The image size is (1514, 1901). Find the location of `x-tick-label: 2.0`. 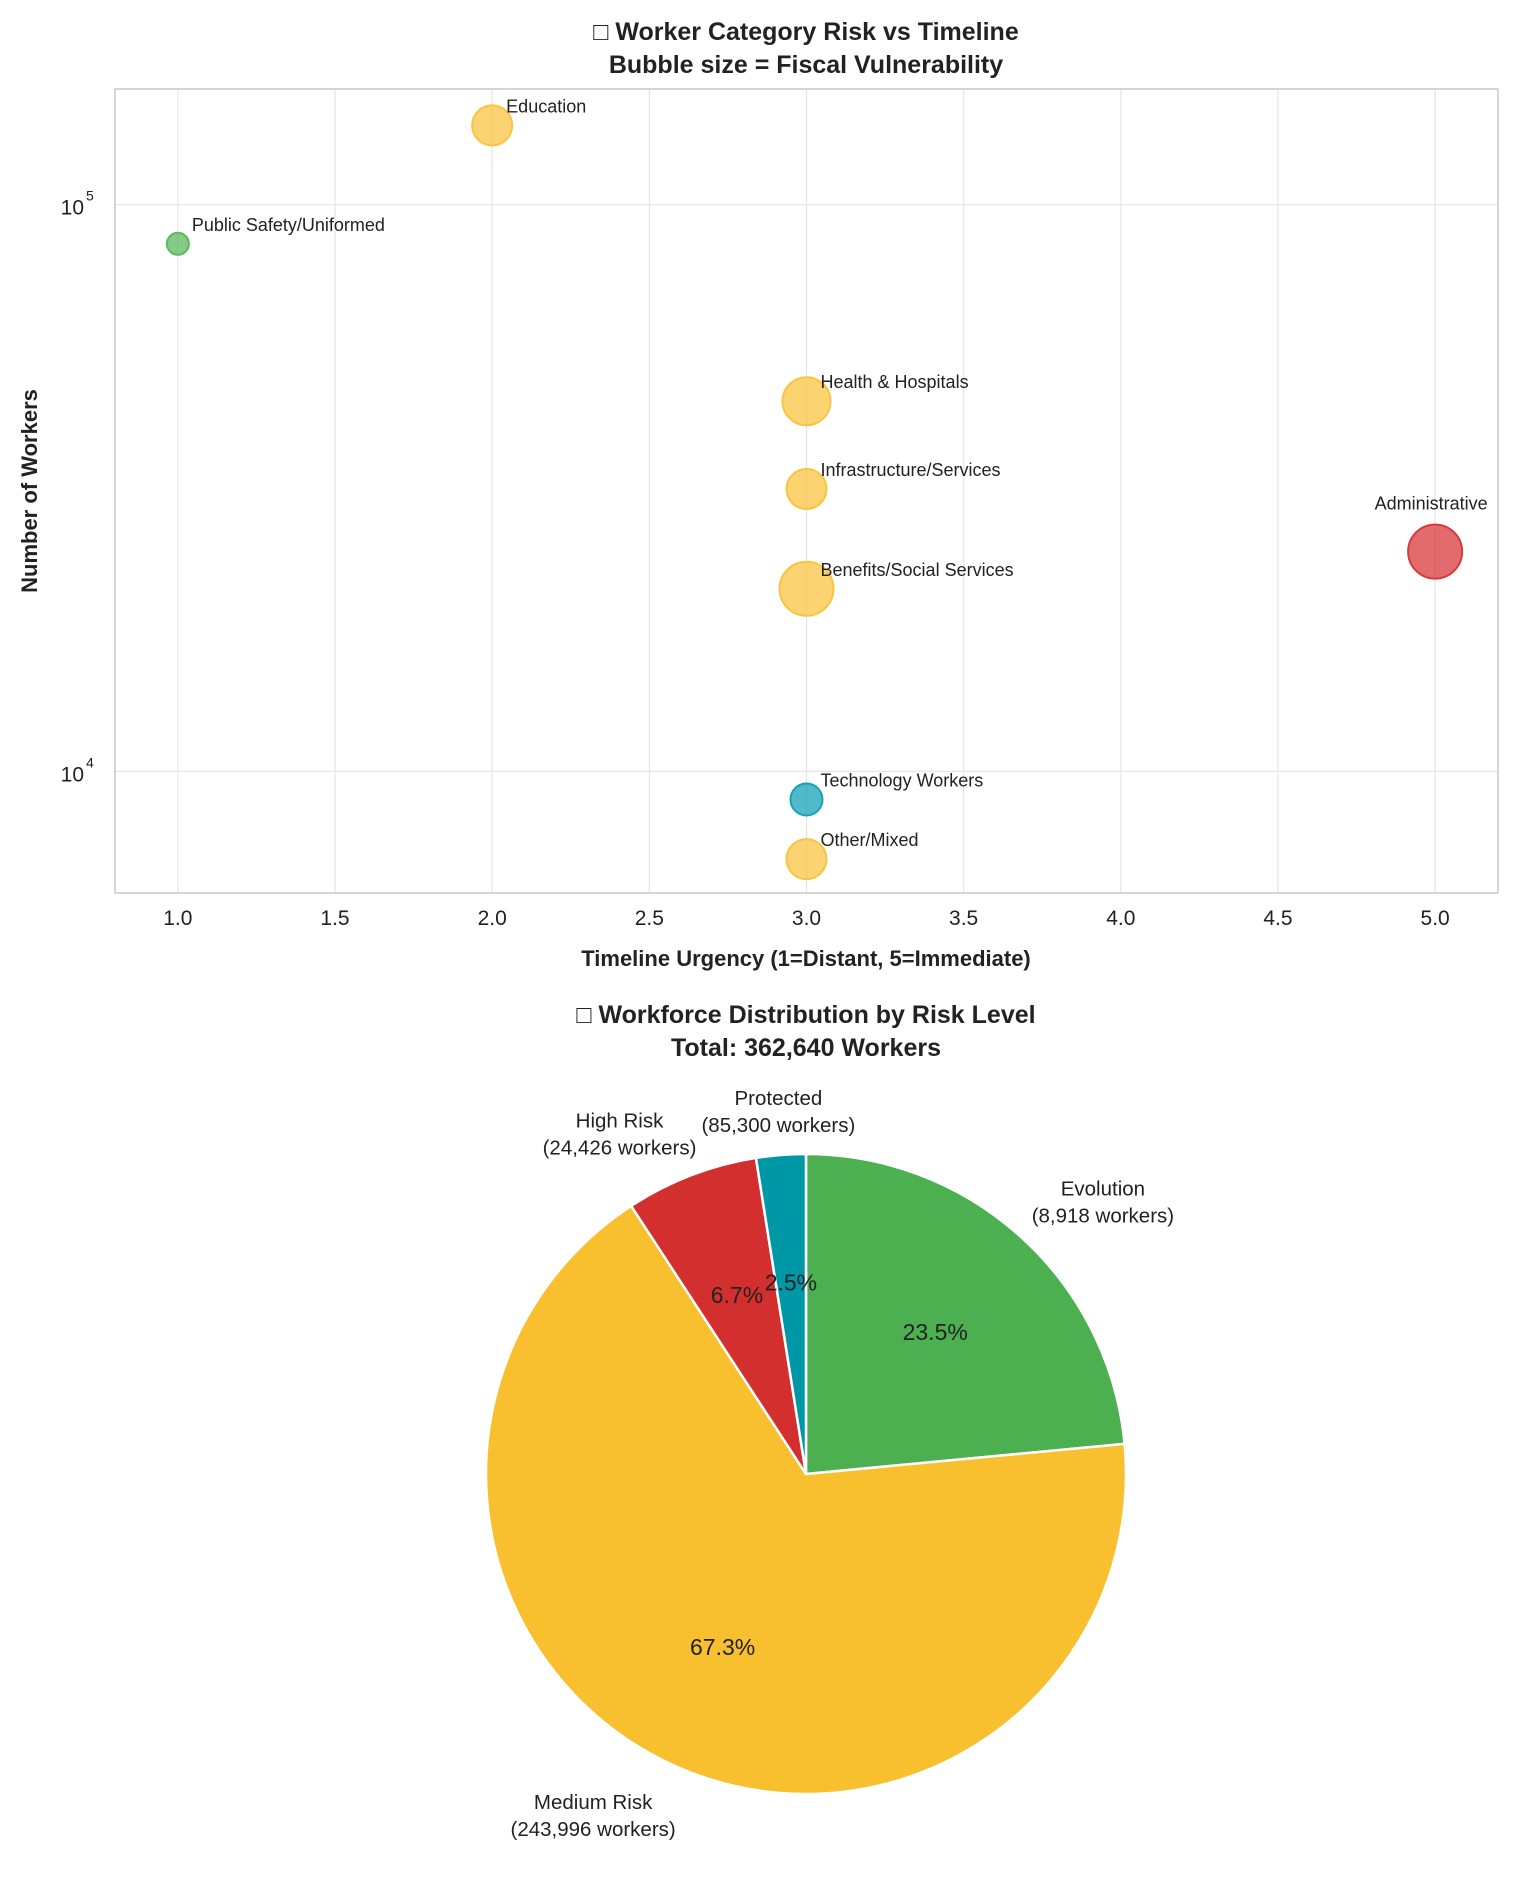

x-tick-label: 2.0 is located at coordinates (492, 918).